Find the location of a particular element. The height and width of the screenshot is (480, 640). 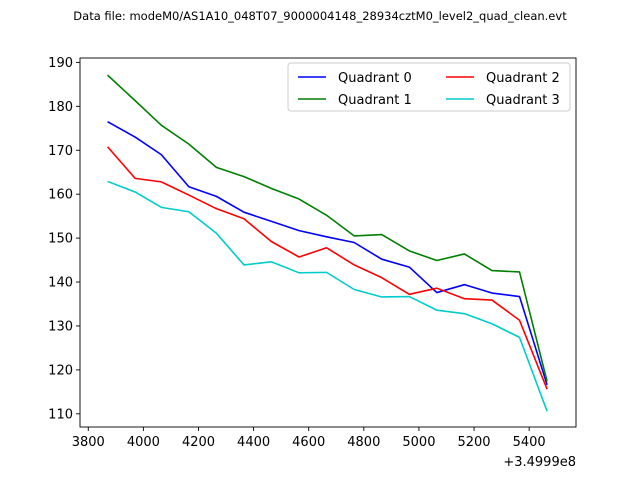

x-tick-label: 4600 is located at coordinates (308, 442).